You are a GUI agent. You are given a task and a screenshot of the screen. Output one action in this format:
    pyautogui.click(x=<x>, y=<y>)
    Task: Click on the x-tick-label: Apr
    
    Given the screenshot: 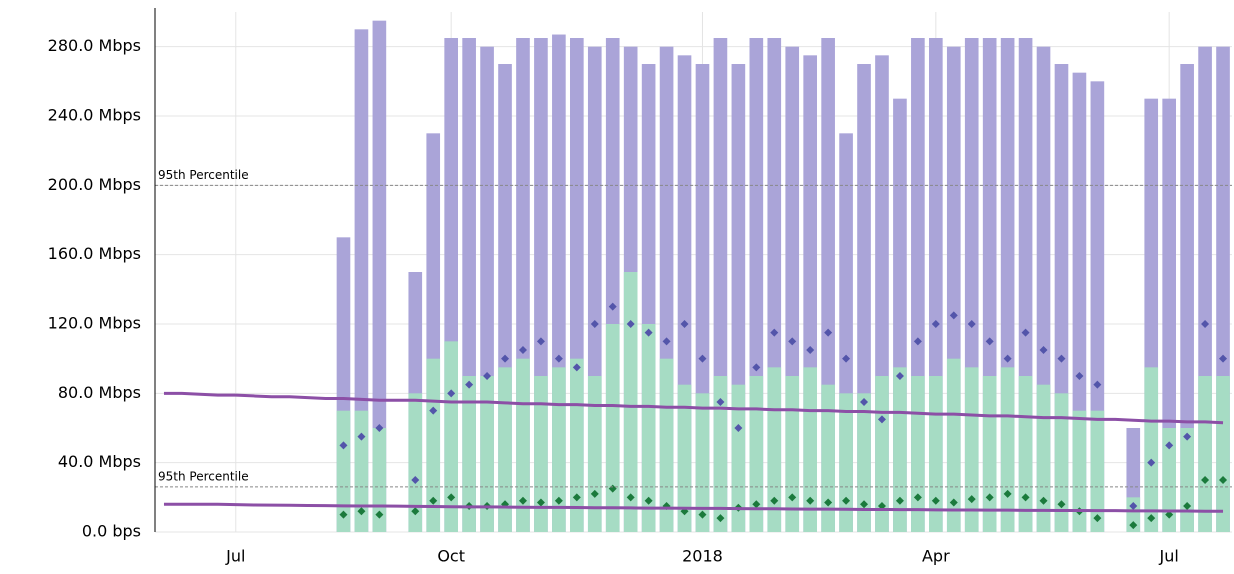 What is the action you would take?
    pyautogui.click(x=936, y=556)
    